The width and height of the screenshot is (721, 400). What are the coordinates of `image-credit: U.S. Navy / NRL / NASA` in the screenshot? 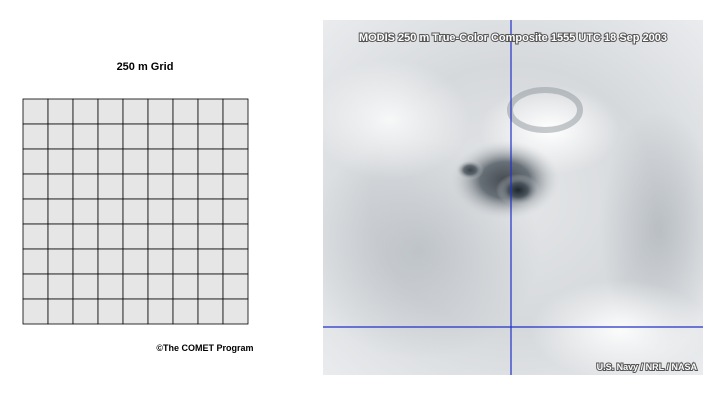 It's located at (647, 367).